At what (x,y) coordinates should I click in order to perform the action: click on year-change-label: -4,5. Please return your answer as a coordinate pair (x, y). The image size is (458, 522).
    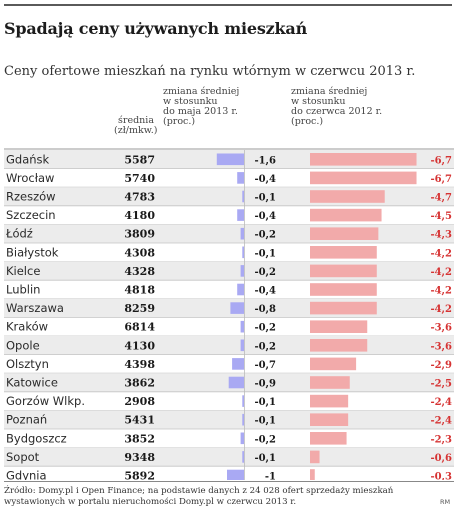
    Looking at the image, I should click on (441, 216).